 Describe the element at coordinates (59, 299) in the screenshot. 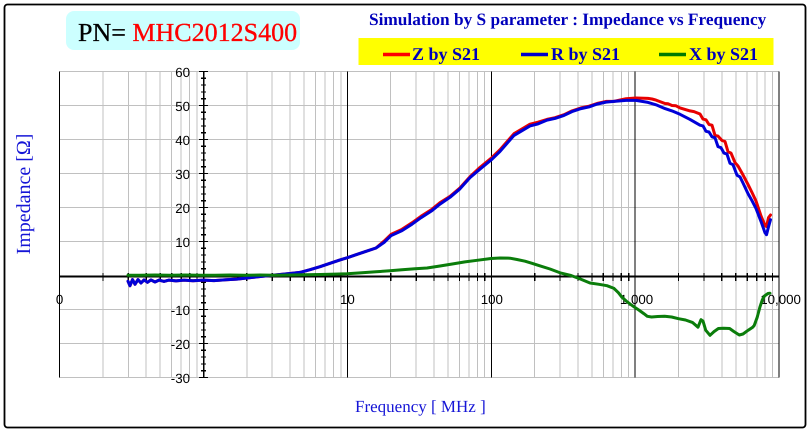

I see `svg-text: 0` at that location.